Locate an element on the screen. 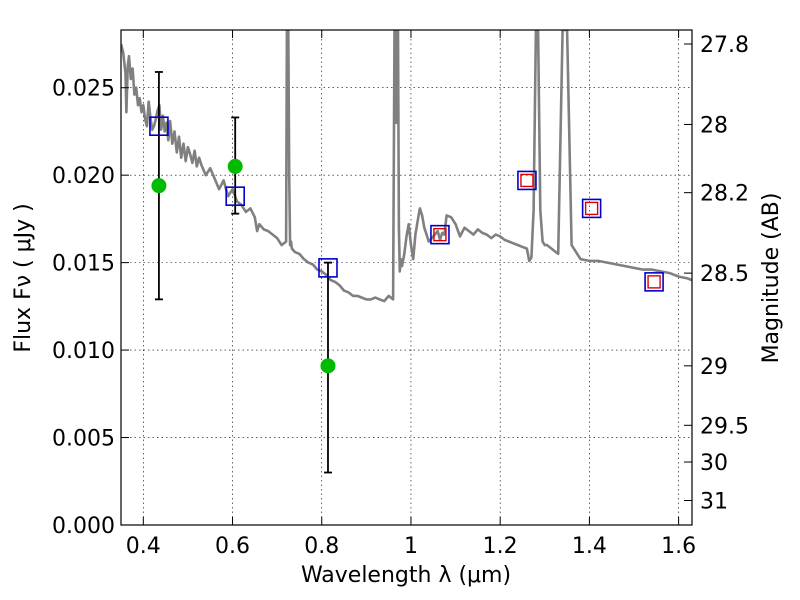  error-bars is located at coordinates (243, 272).